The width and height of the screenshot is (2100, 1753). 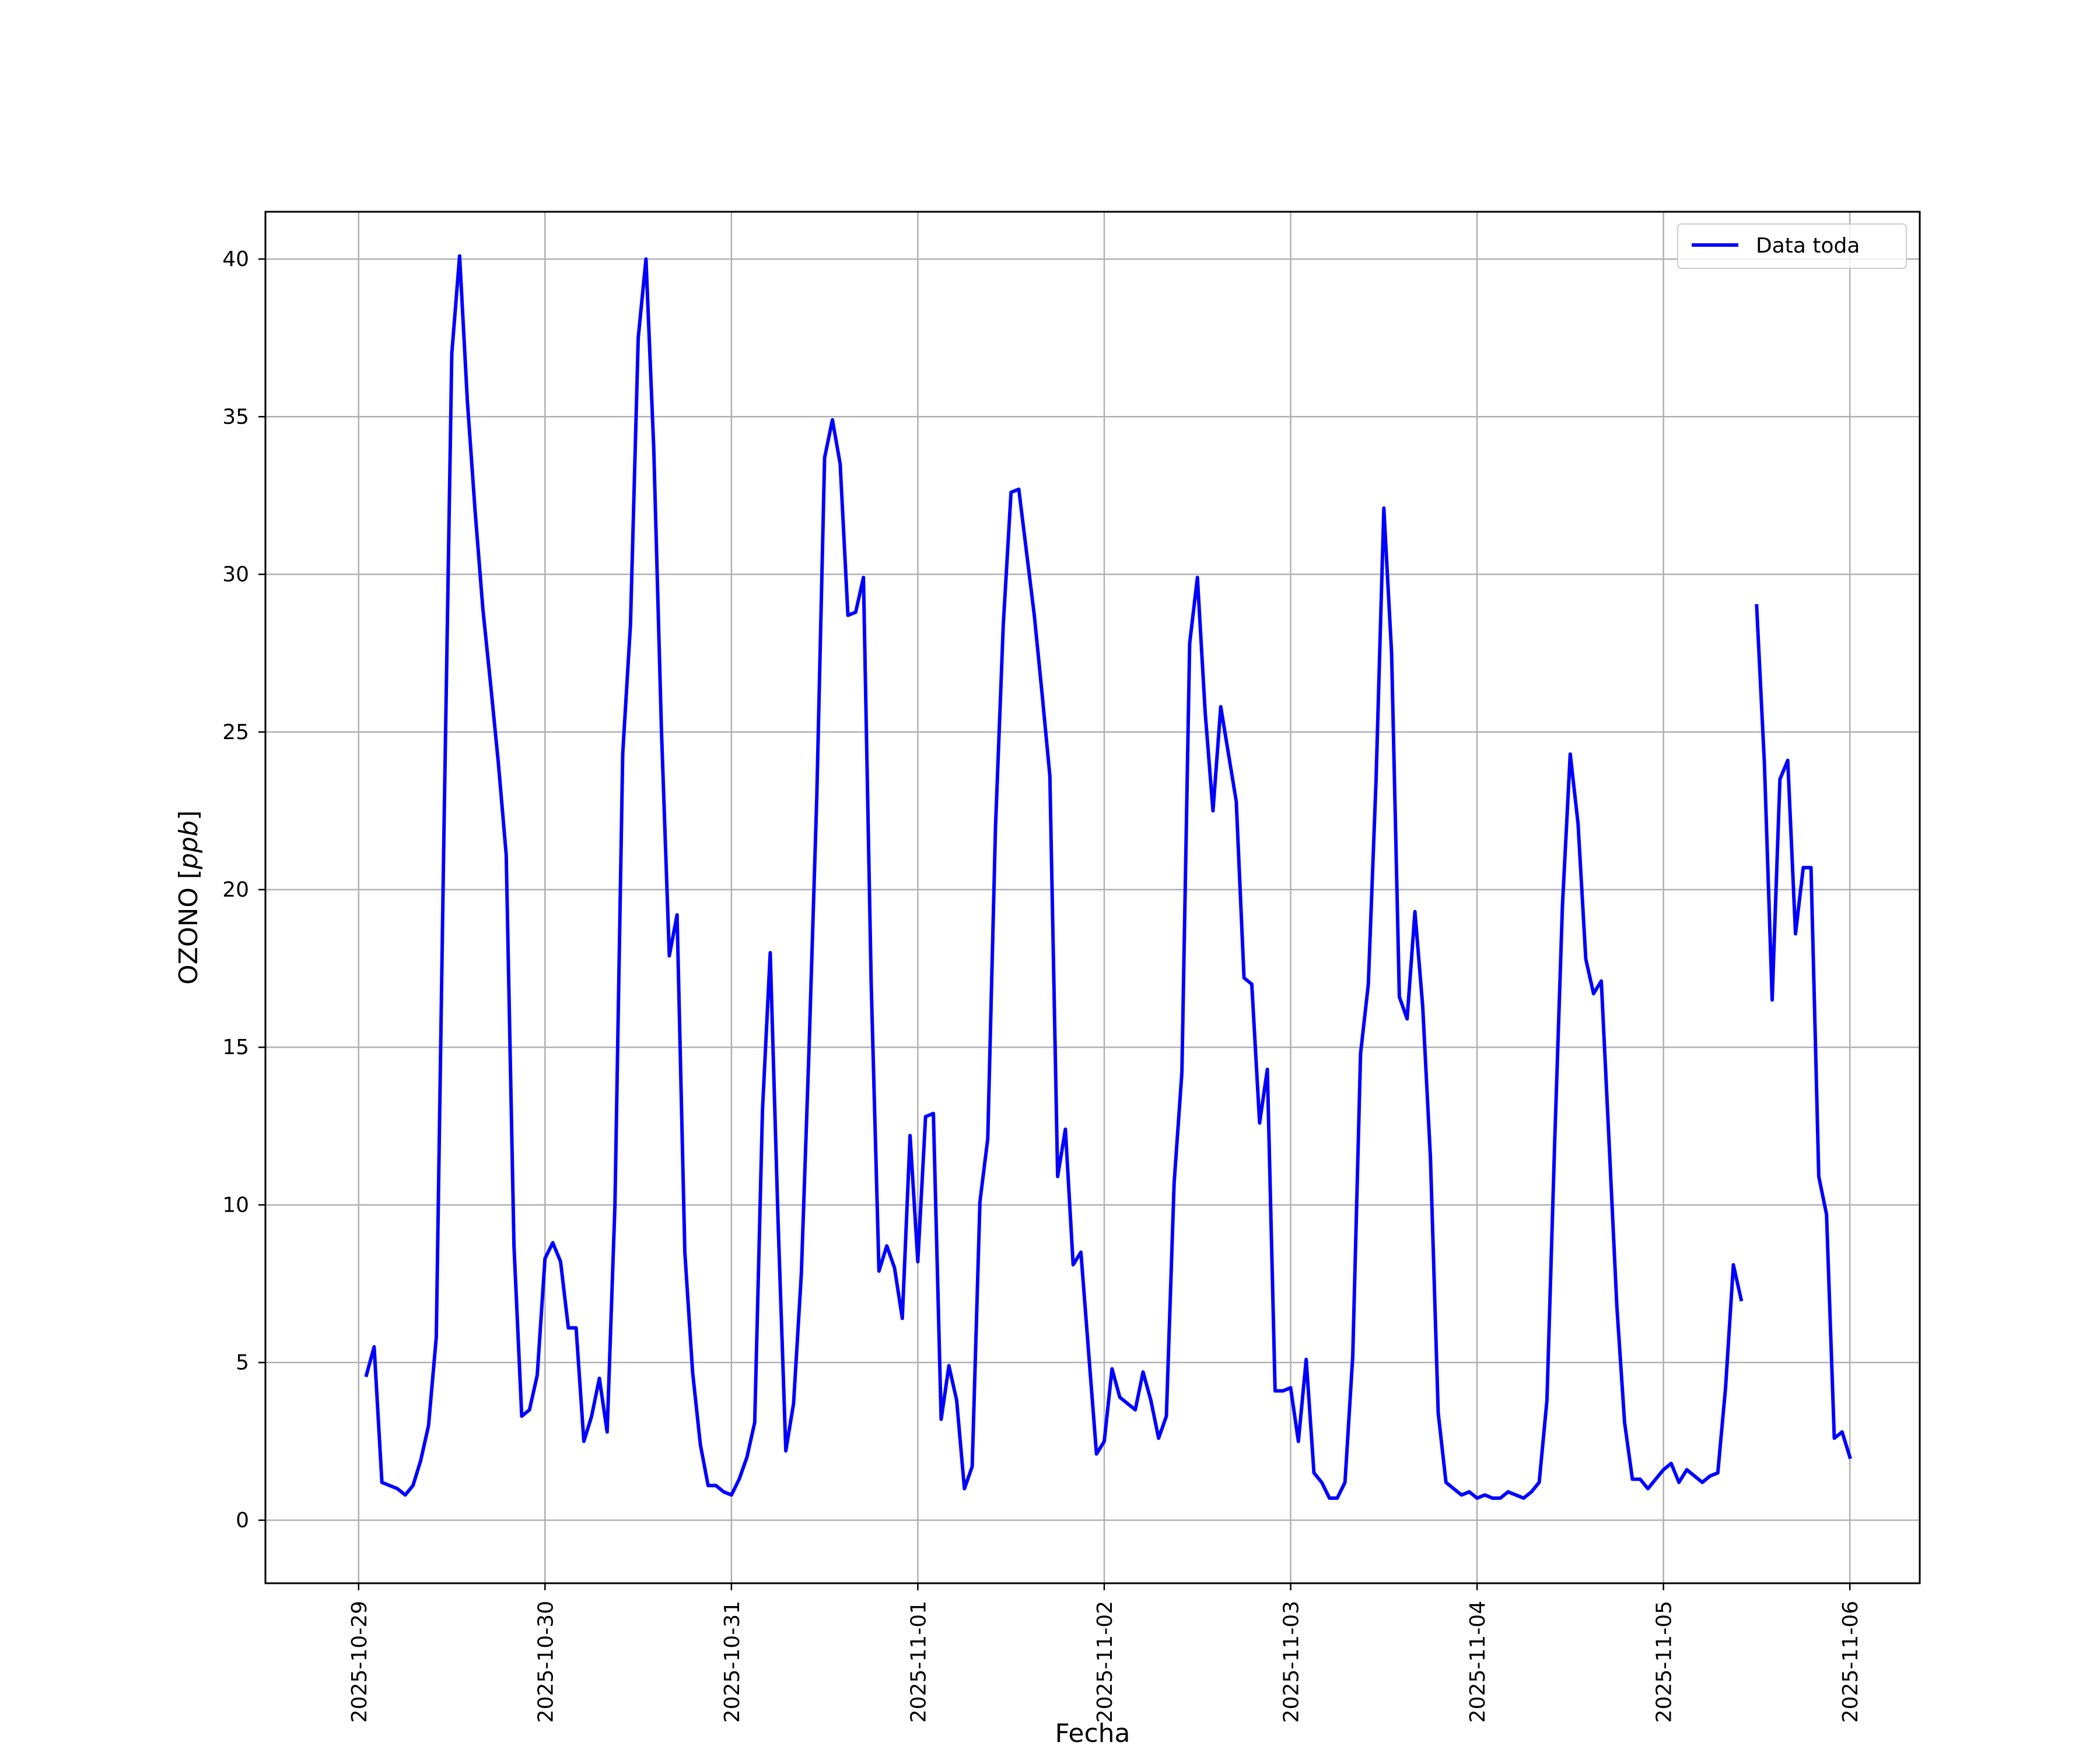 I want to click on y-tick-label: 20, so click(x=235, y=890).